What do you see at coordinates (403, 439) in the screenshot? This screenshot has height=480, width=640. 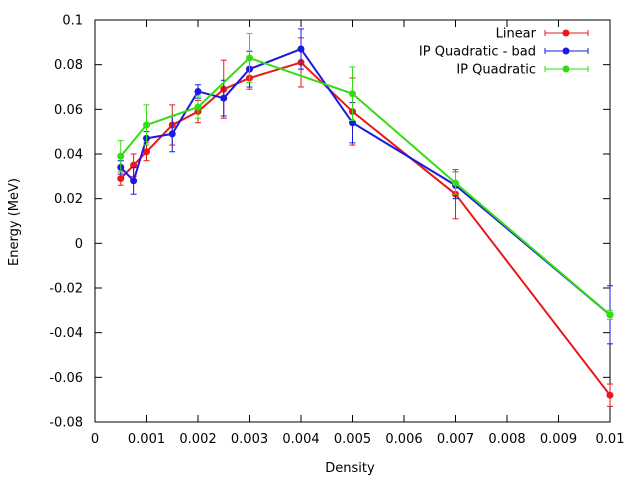 I see `x-tick-label: 0.006` at bounding box center [403, 439].